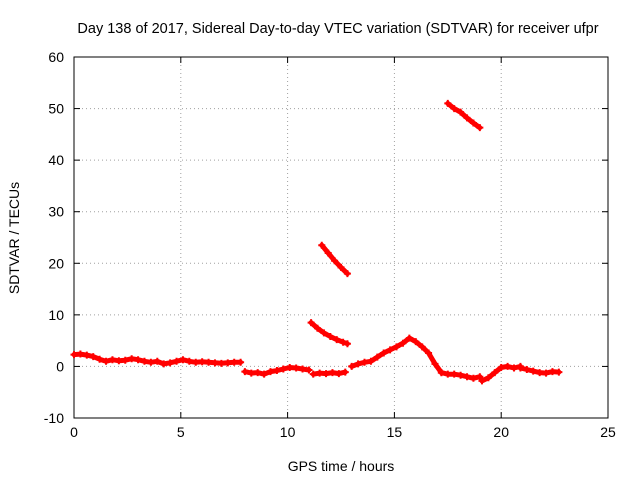 The height and width of the screenshot is (480, 640). What do you see at coordinates (56, 263) in the screenshot?
I see `y-tick-label: 20` at bounding box center [56, 263].